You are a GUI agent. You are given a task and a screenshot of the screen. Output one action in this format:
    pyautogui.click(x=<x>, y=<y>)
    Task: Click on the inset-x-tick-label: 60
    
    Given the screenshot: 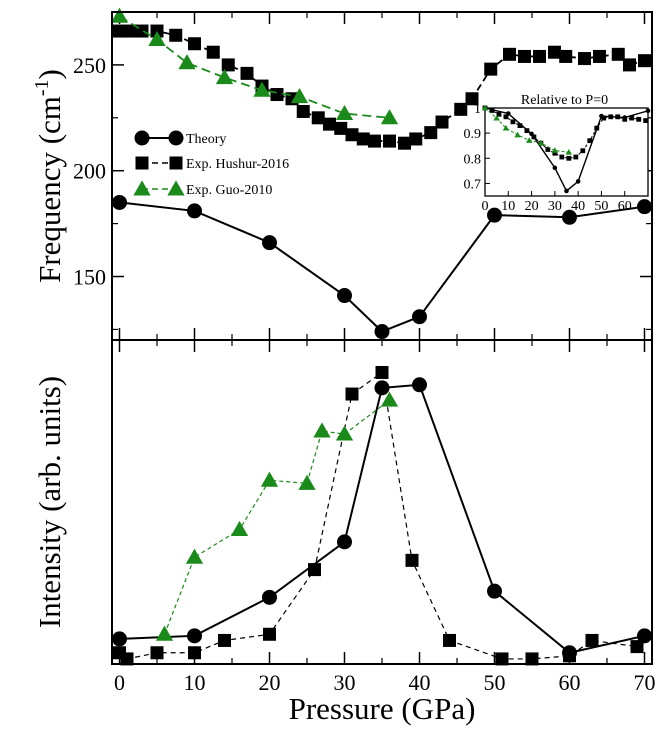 What is the action you would take?
    pyautogui.click(x=625, y=206)
    